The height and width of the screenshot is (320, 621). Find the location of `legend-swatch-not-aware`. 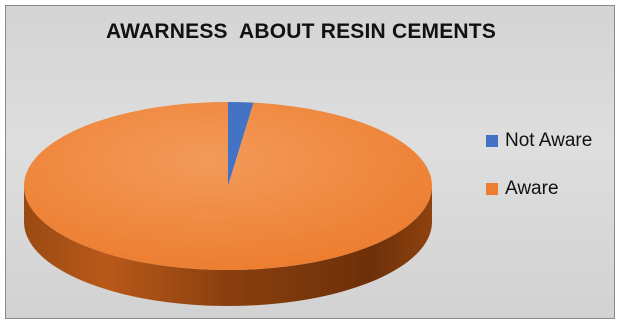

legend-swatch-not-aware is located at coordinates (492, 141).